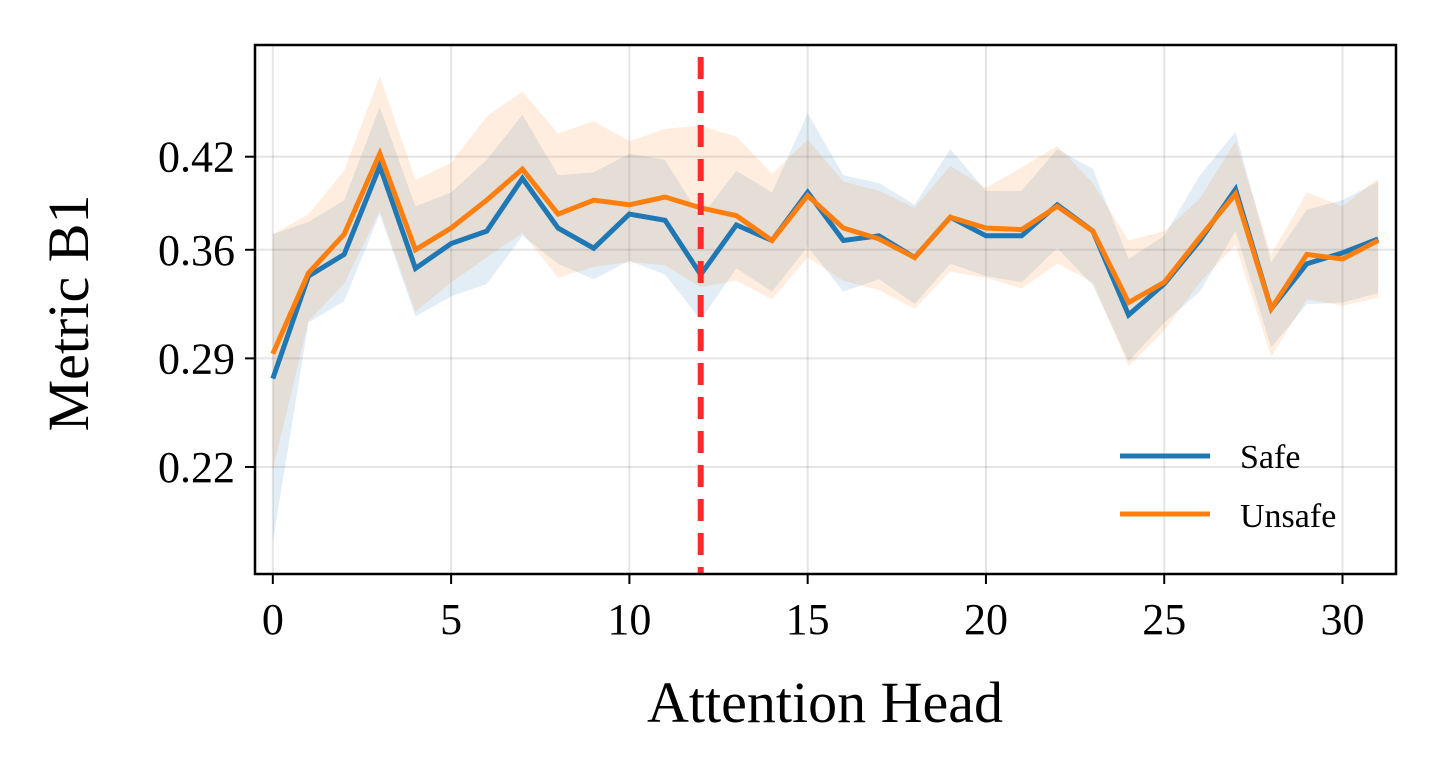 The height and width of the screenshot is (780, 1440). Describe the element at coordinates (1228, 487) in the screenshot. I see `legend: Safe Unsafe` at that location.